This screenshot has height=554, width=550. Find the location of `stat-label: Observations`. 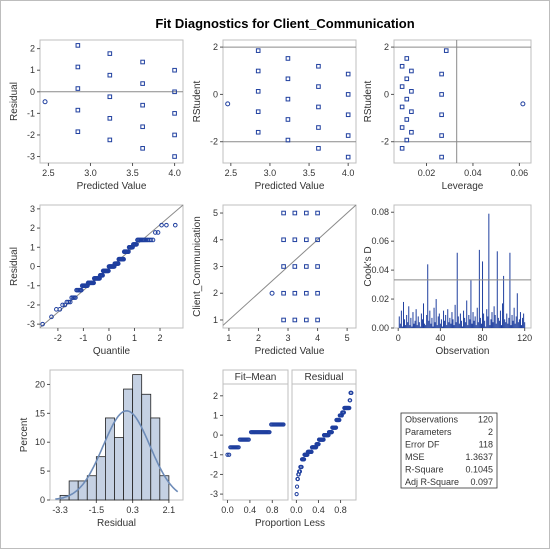

stat-label: Observations is located at coordinates (432, 420).